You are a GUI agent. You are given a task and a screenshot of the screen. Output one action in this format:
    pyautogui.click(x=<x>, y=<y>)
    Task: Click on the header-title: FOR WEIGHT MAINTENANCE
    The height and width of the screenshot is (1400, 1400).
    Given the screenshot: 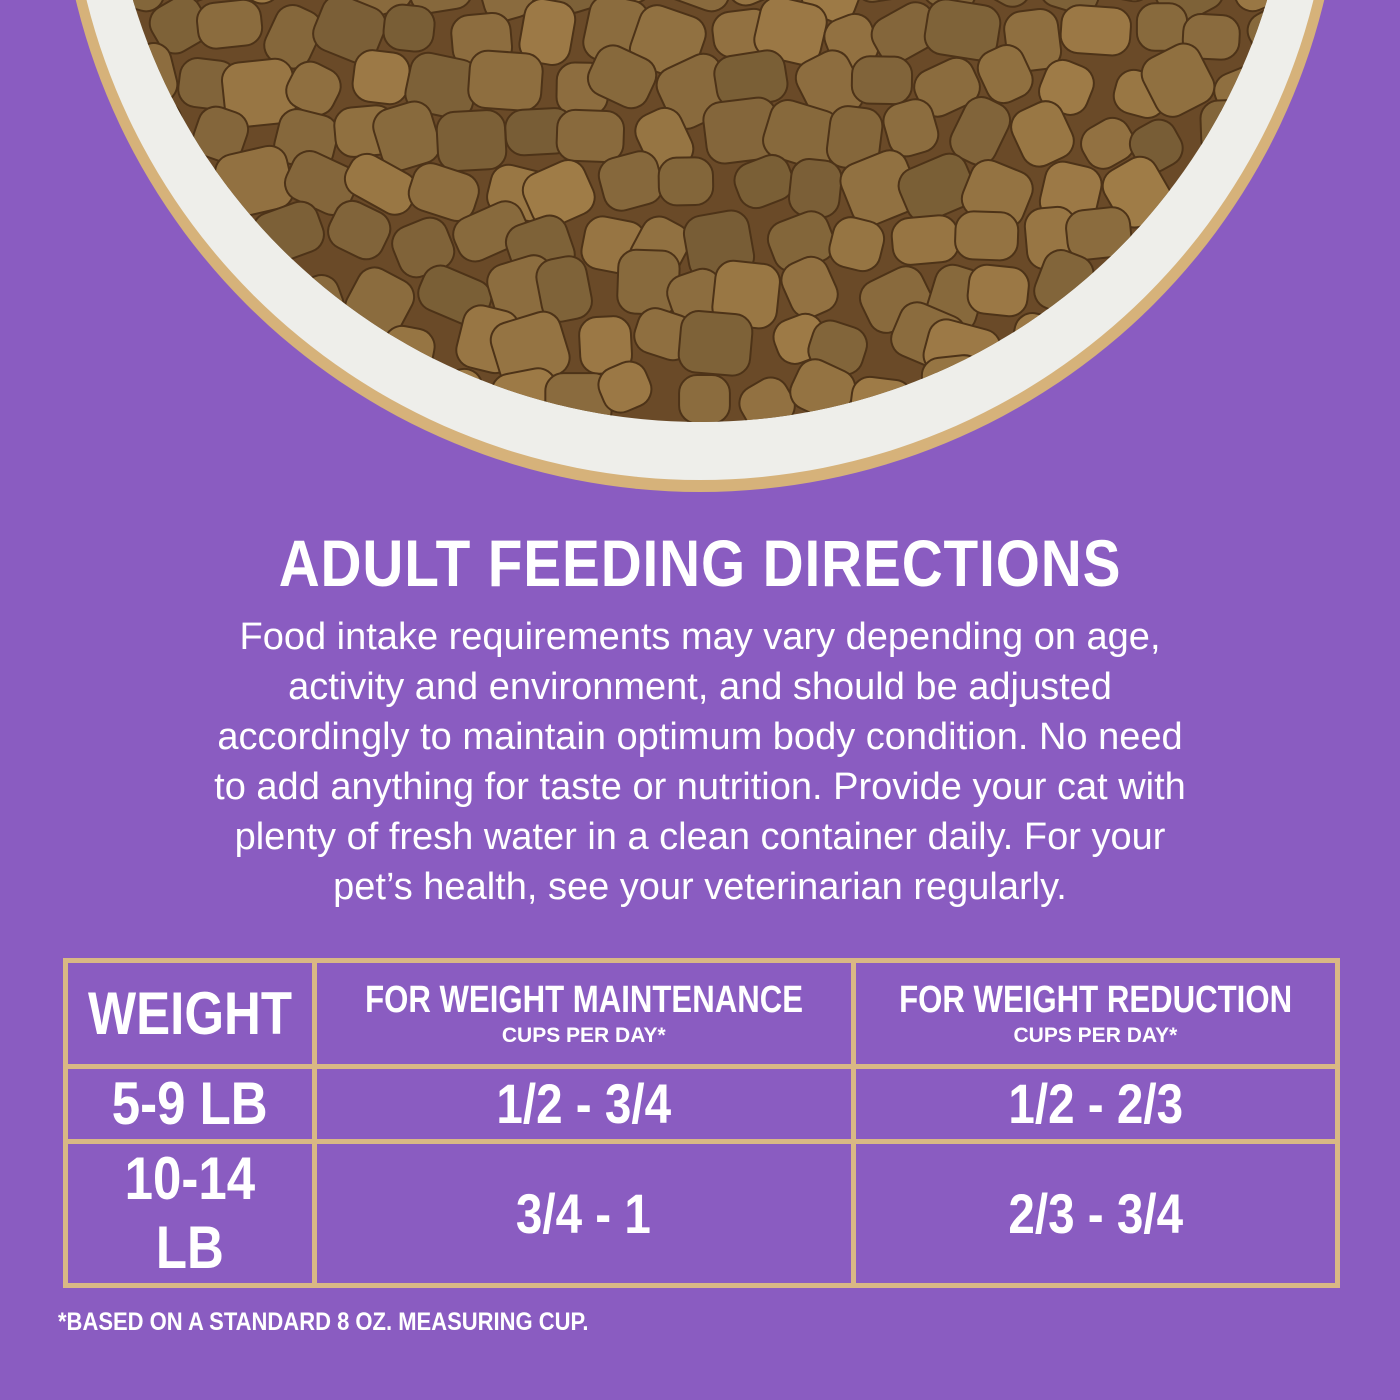 What is the action you would take?
    pyautogui.click(x=583, y=999)
    